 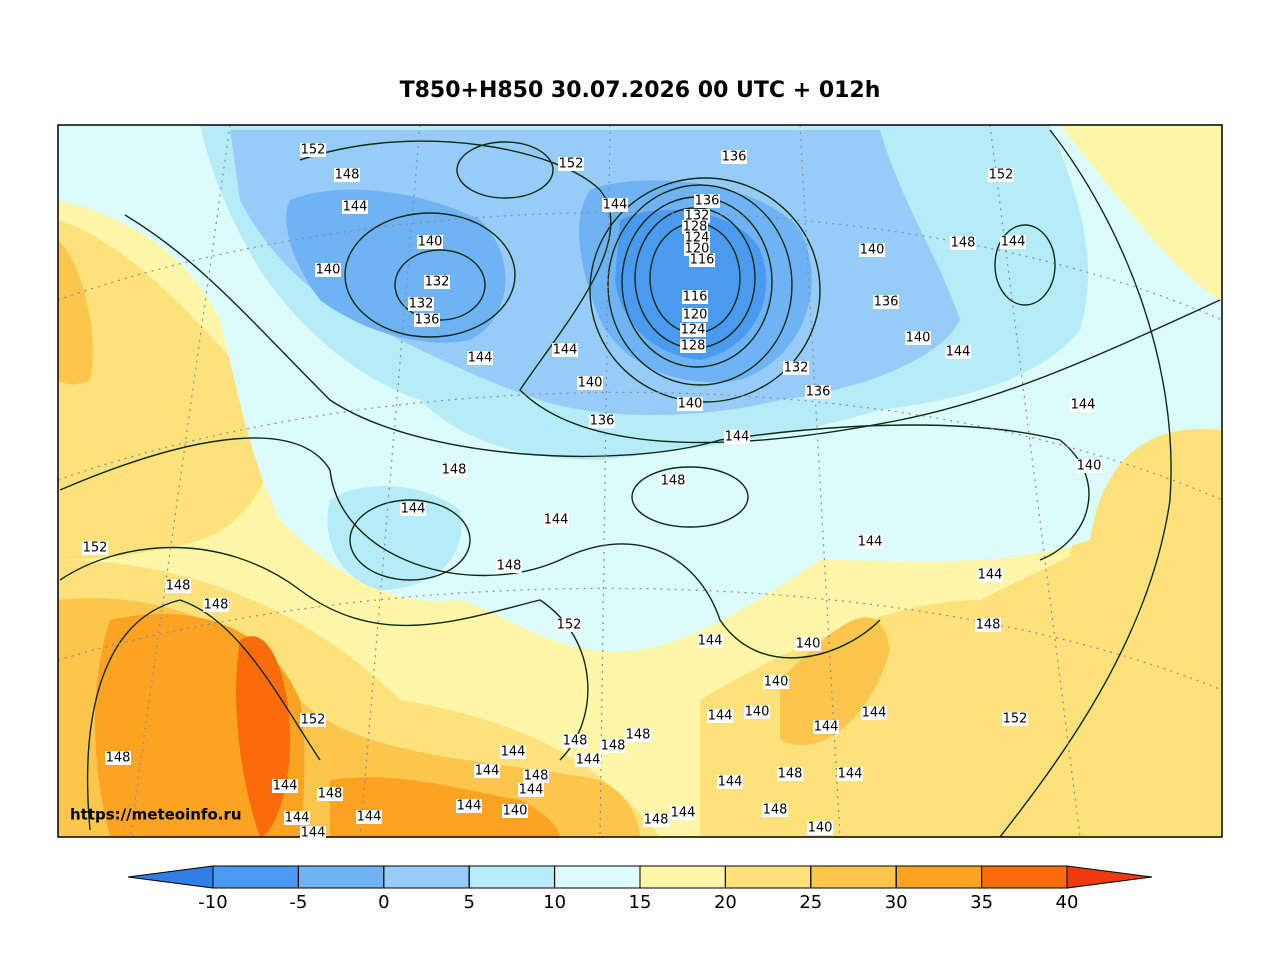 I want to click on colorbar-tick-label: 10, so click(x=554, y=902).